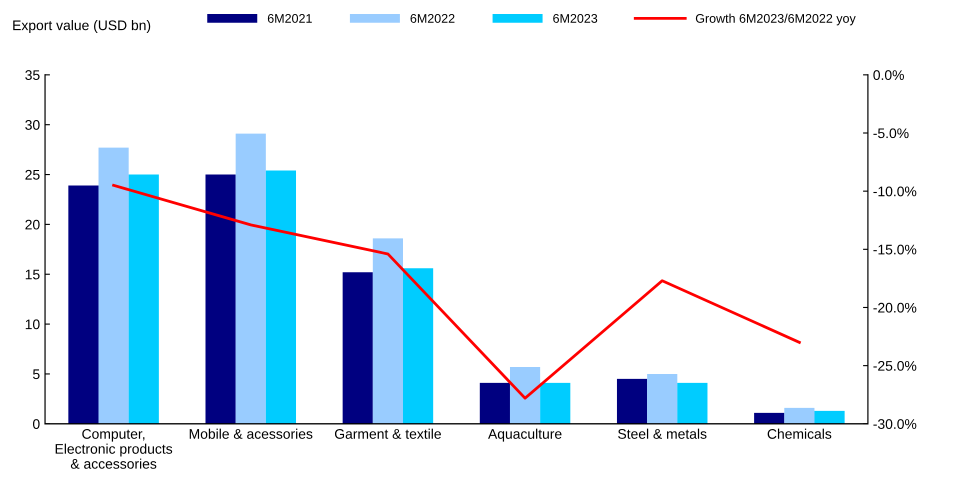 Image resolution: width=958 pixels, height=486 pixels. What do you see at coordinates (114, 449) in the screenshot?
I see `x-tick-label: Computer, Electronic products & accessories` at bounding box center [114, 449].